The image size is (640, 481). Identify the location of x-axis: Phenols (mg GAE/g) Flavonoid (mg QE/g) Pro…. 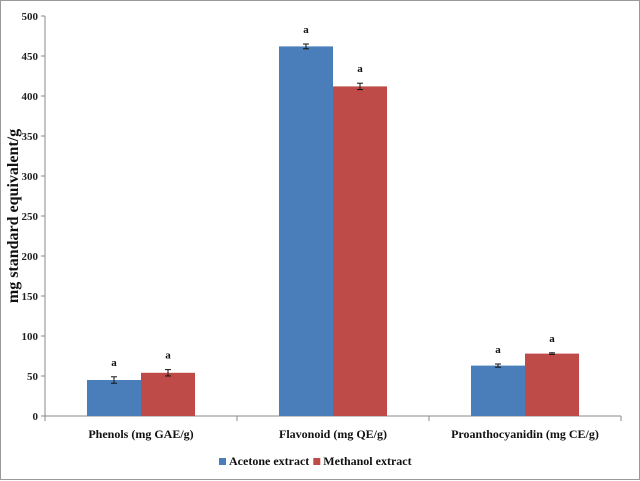
(333, 428).